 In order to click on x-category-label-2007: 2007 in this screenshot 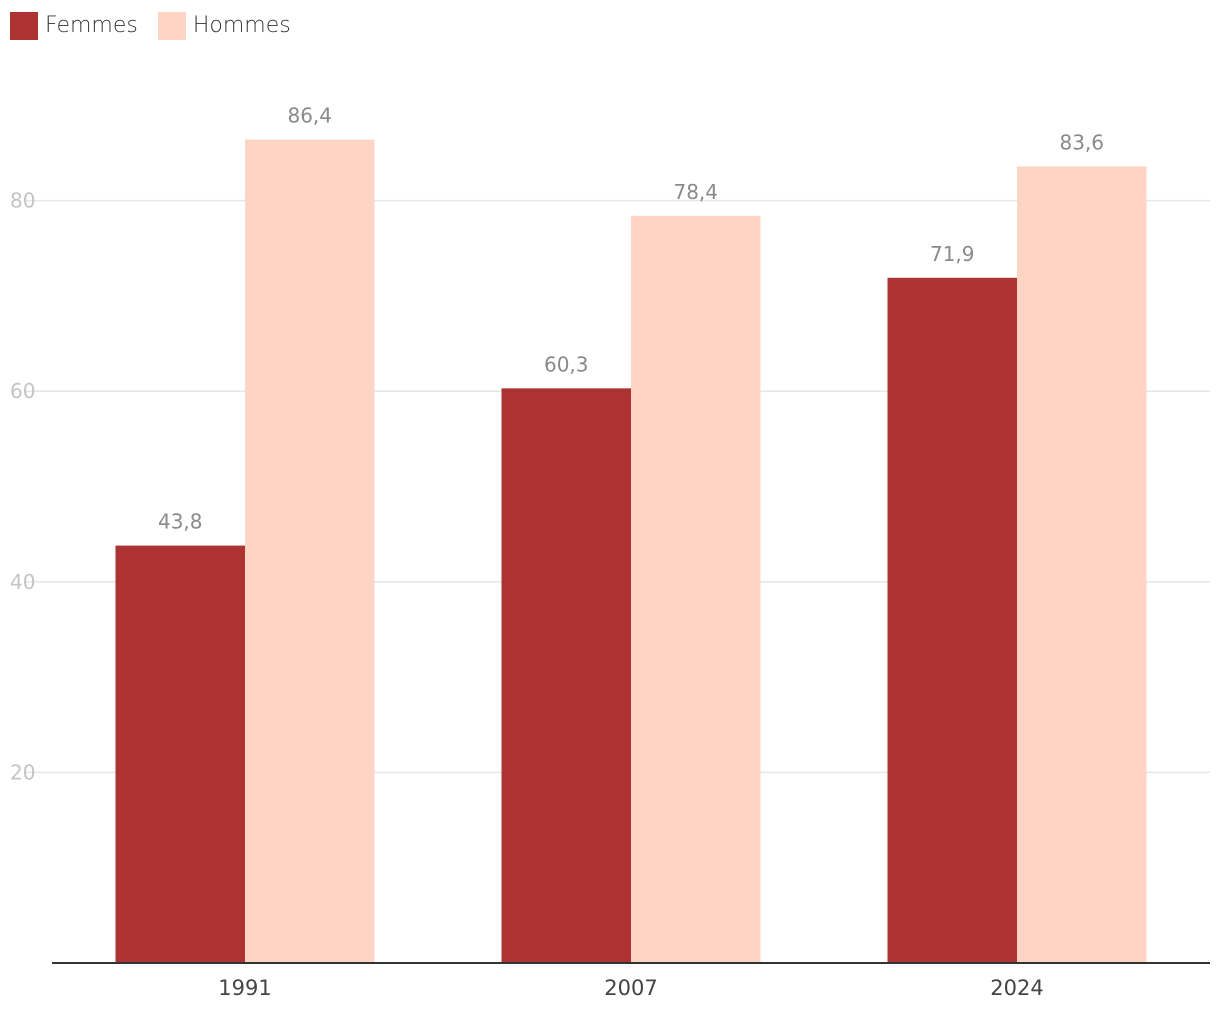, I will do `click(630, 988)`.